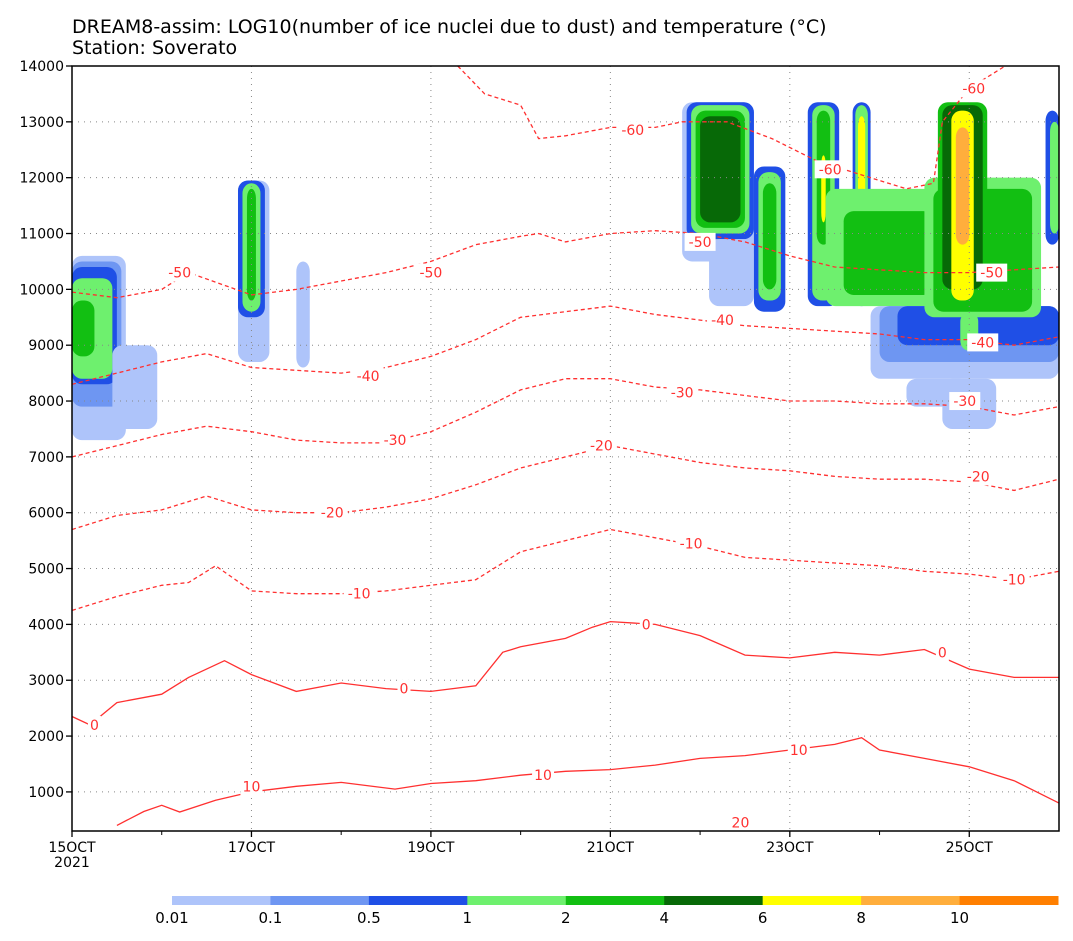  What do you see at coordinates (959, 918) in the screenshot?
I see `colorbar-label: 10` at bounding box center [959, 918].